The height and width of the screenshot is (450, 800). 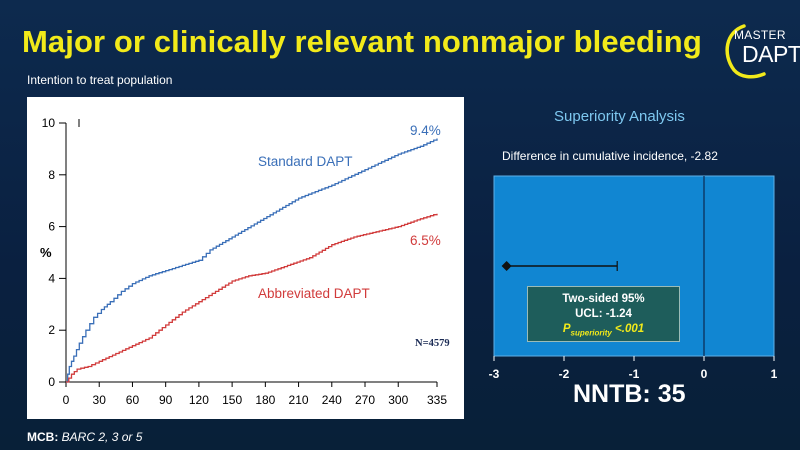 What do you see at coordinates (564, 374) in the screenshot?
I see `forest-x-tick-label: -2` at bounding box center [564, 374].